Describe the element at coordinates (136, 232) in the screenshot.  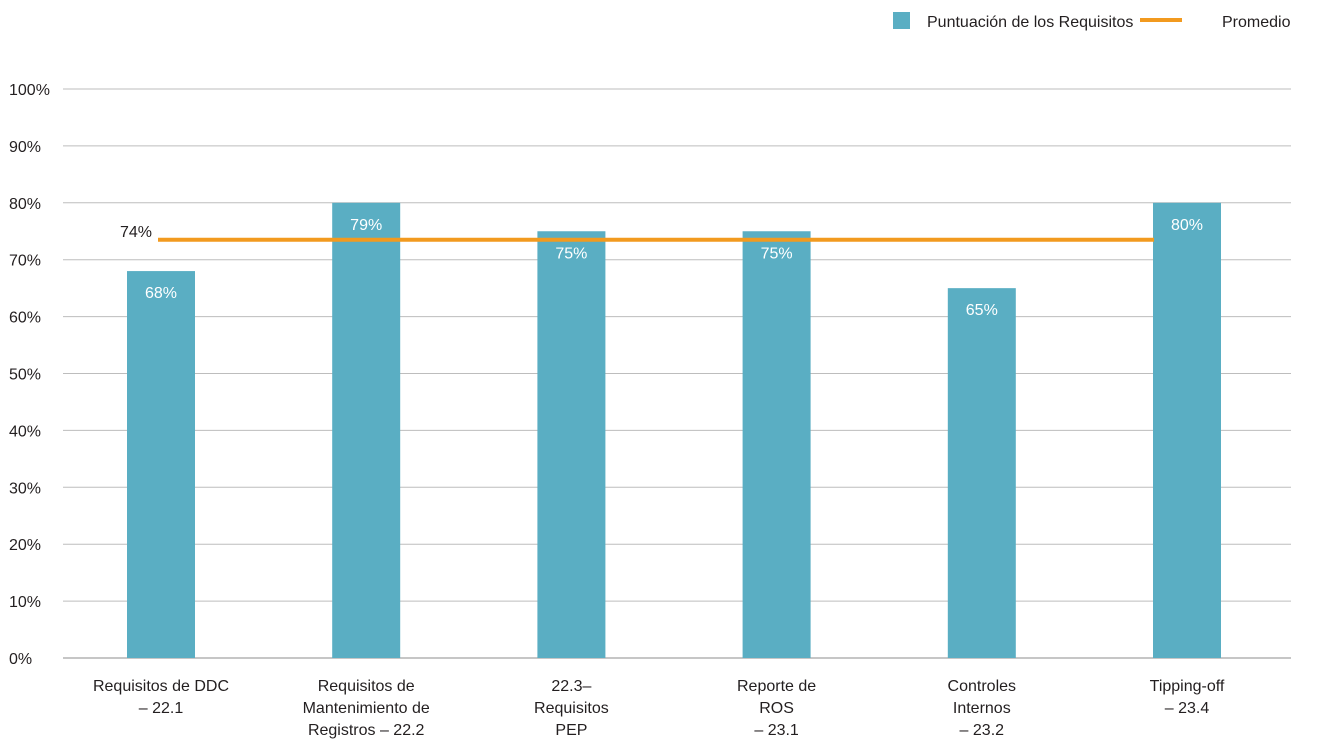
I see `average-data-label: 74%` at that location.